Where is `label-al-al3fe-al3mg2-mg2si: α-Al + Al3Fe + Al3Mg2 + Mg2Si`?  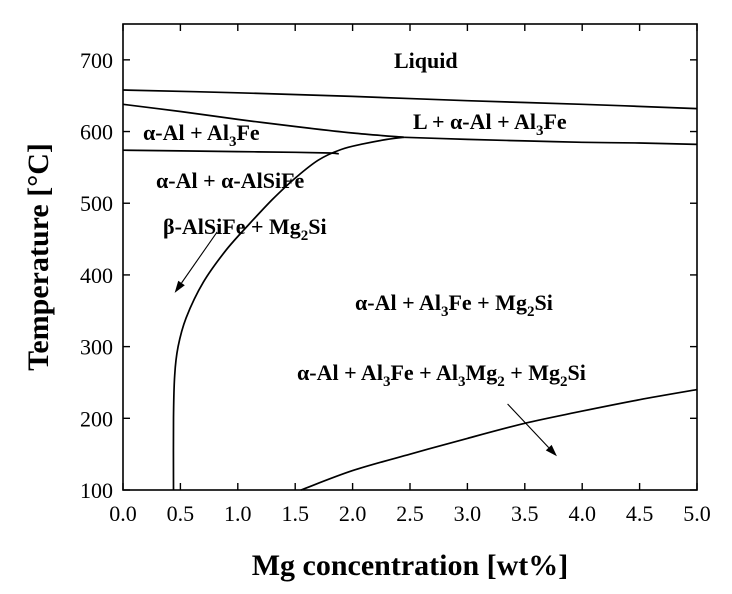
label-al-al3fe-al3mg2-mg2si: α-Al + Al3Fe + Al3Mg2 + Mg2Si is located at coordinates (441, 375).